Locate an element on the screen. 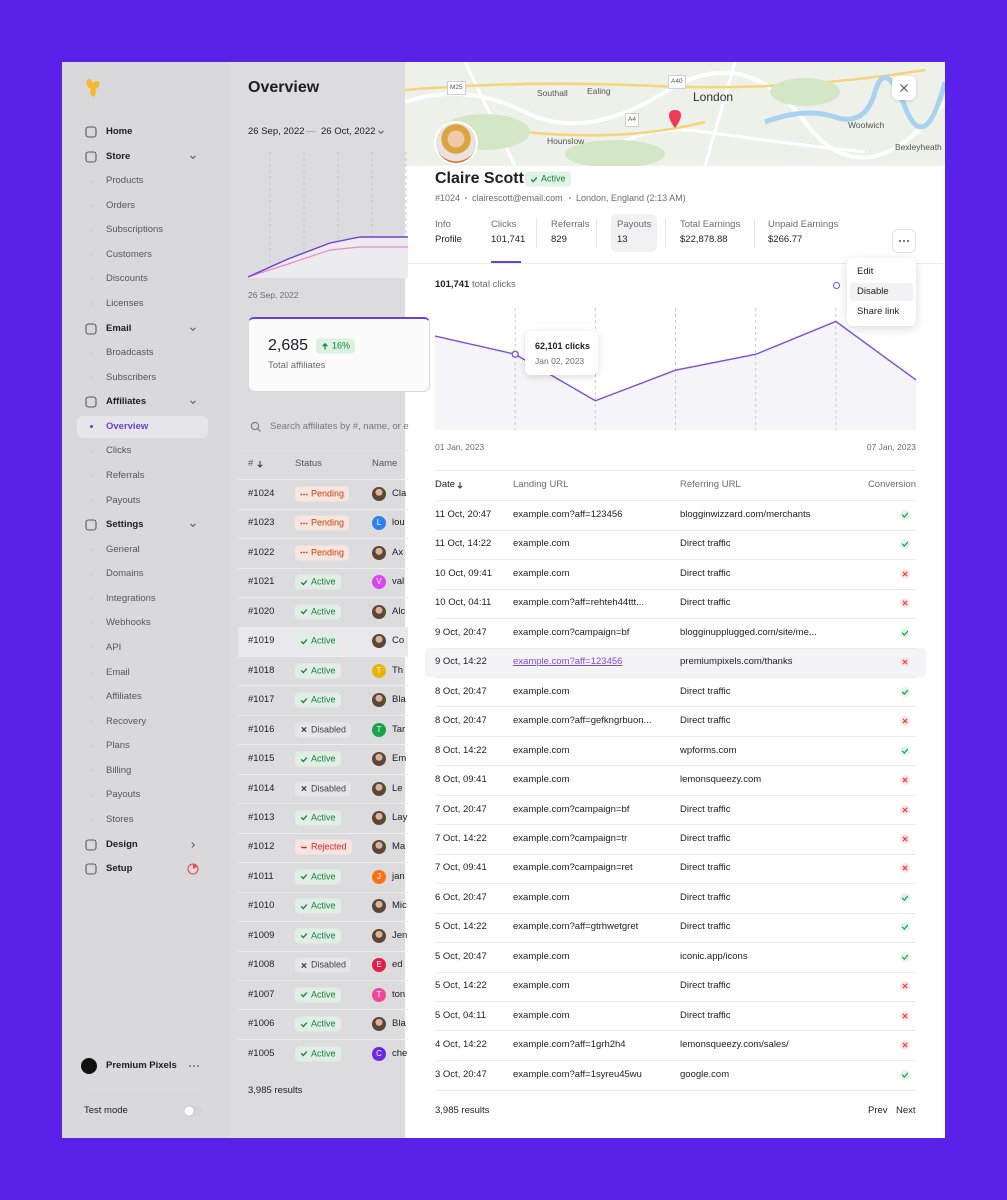  nav-item: Email is located at coordinates (119, 328).